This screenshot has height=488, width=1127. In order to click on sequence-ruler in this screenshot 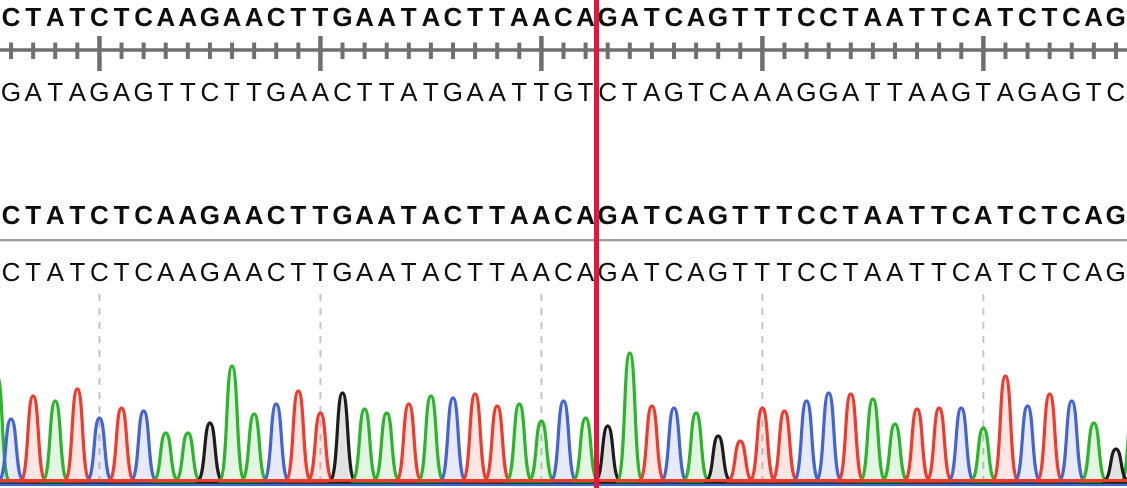, I will do `click(563, 54)`.